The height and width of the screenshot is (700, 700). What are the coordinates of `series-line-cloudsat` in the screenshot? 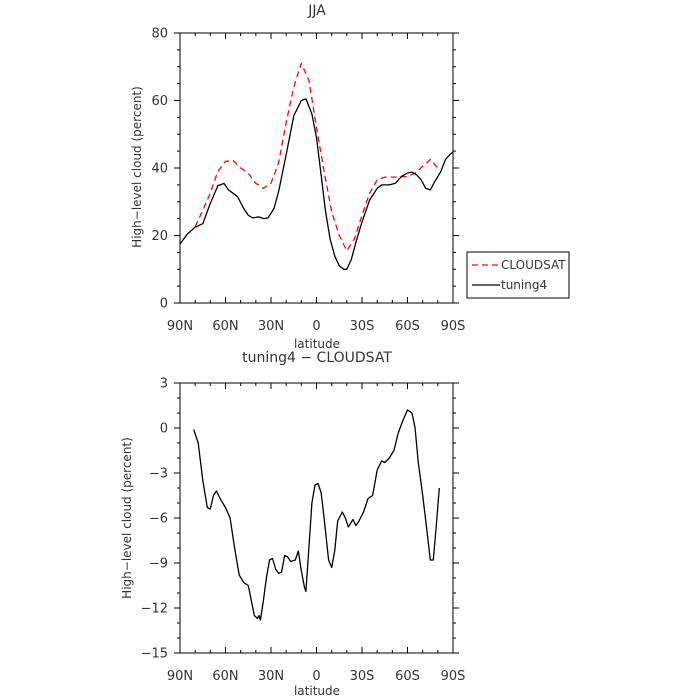 It's located at (316, 157).